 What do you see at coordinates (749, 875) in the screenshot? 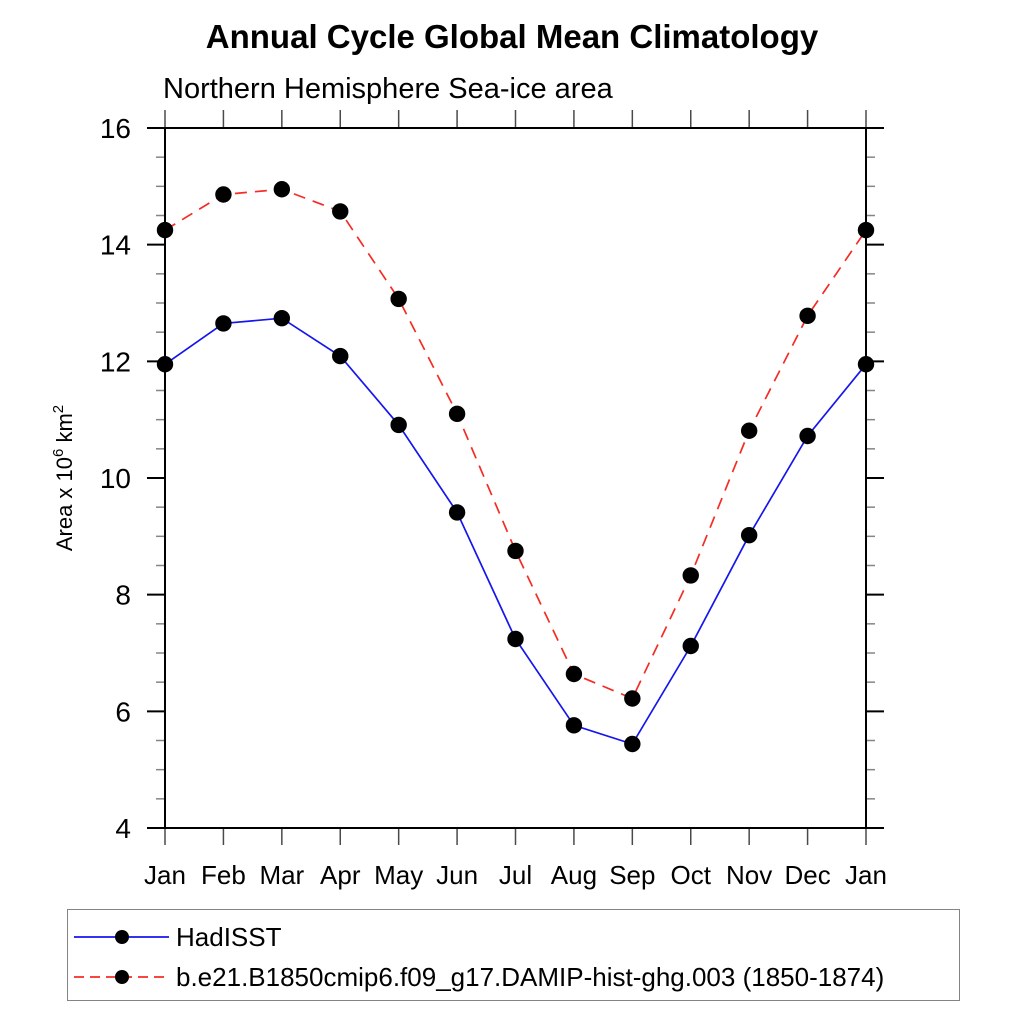
I see `svg-text: Nov` at bounding box center [749, 875].